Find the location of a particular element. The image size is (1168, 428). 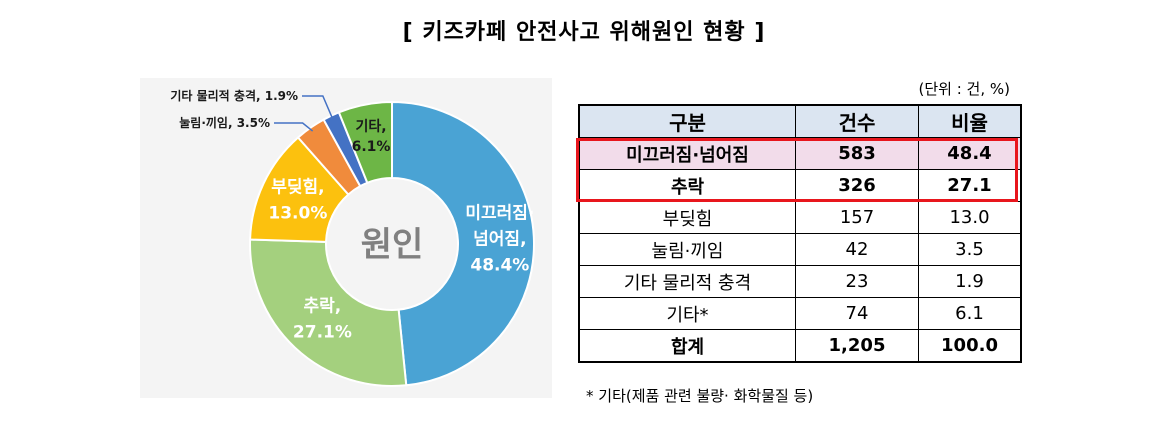

row-ratio: 48.4 is located at coordinates (970, 153).